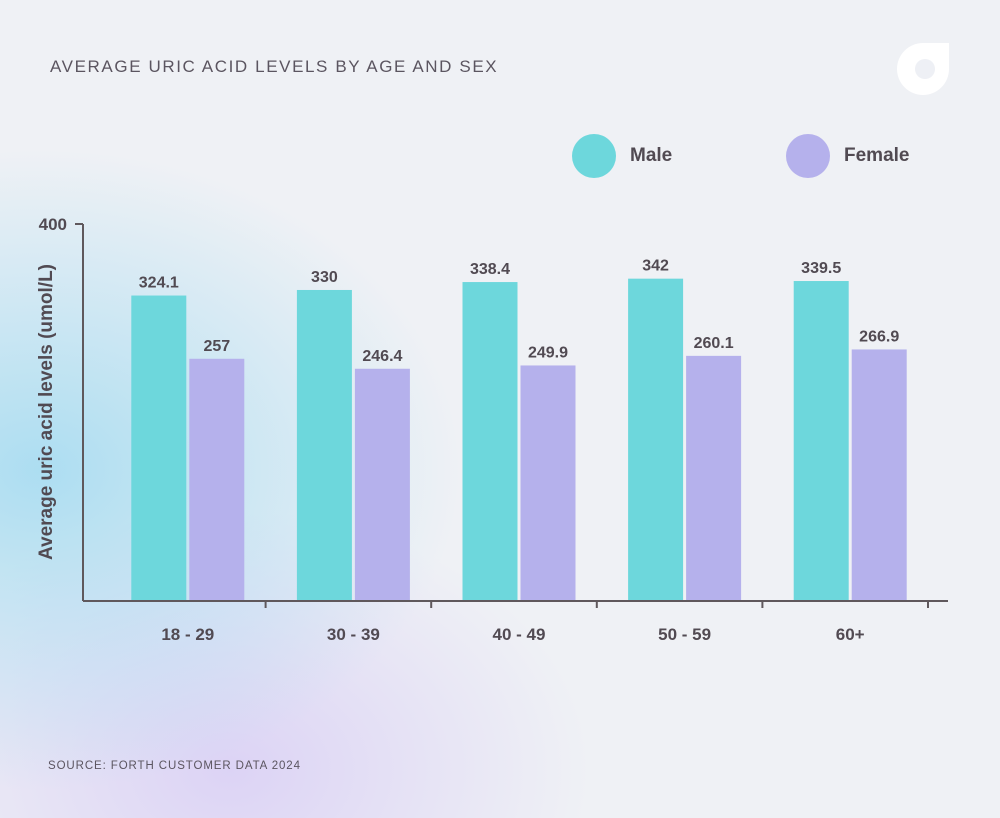 The width and height of the screenshot is (1000, 818). What do you see at coordinates (808, 156) in the screenshot?
I see `legend-swatch-female` at bounding box center [808, 156].